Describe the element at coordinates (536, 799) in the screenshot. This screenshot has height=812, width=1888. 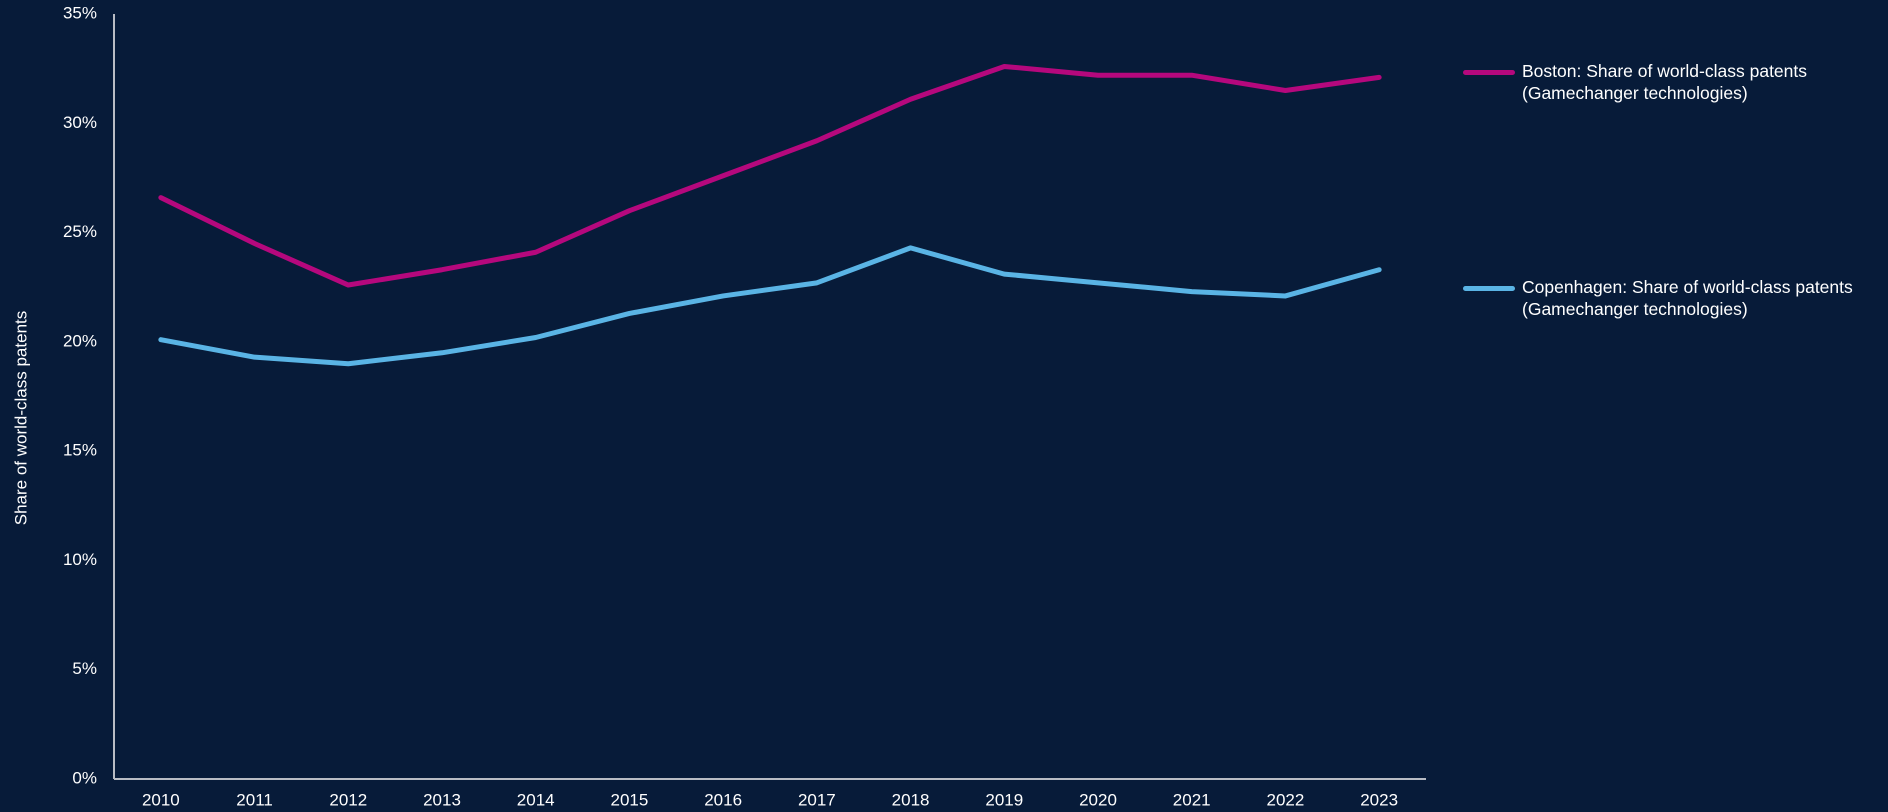
I see `x-tick-label: 2014` at that location.